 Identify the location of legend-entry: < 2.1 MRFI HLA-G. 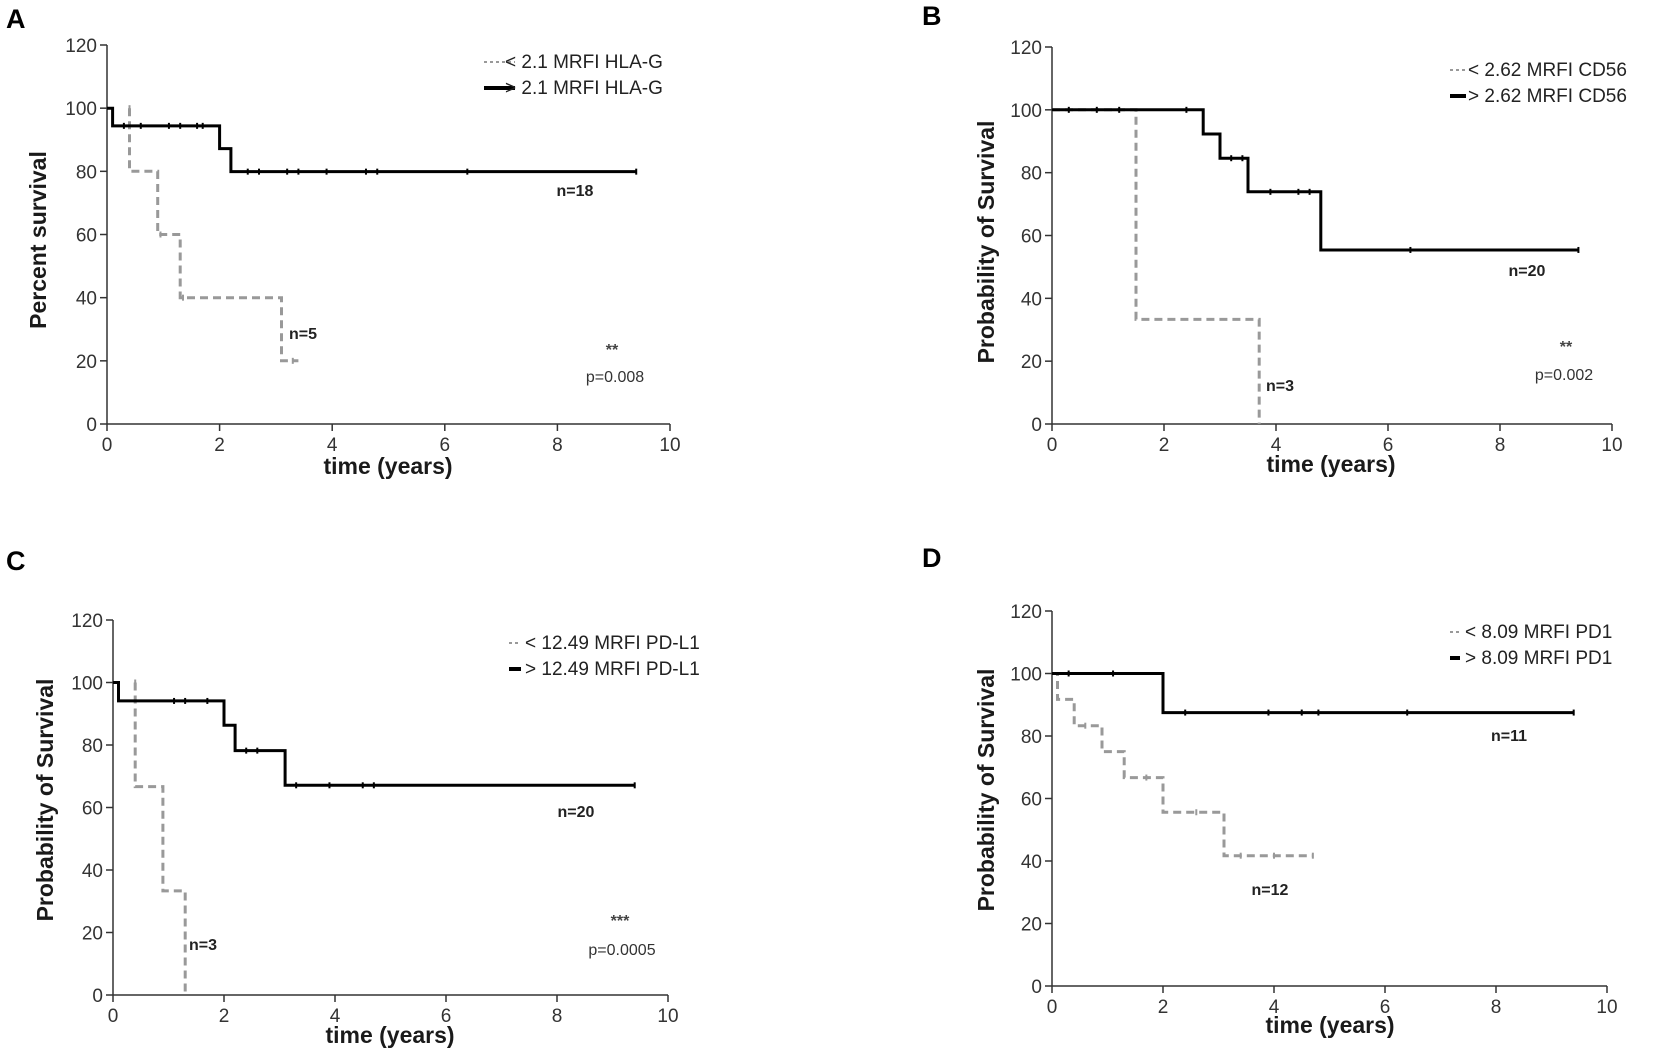
(584, 62).